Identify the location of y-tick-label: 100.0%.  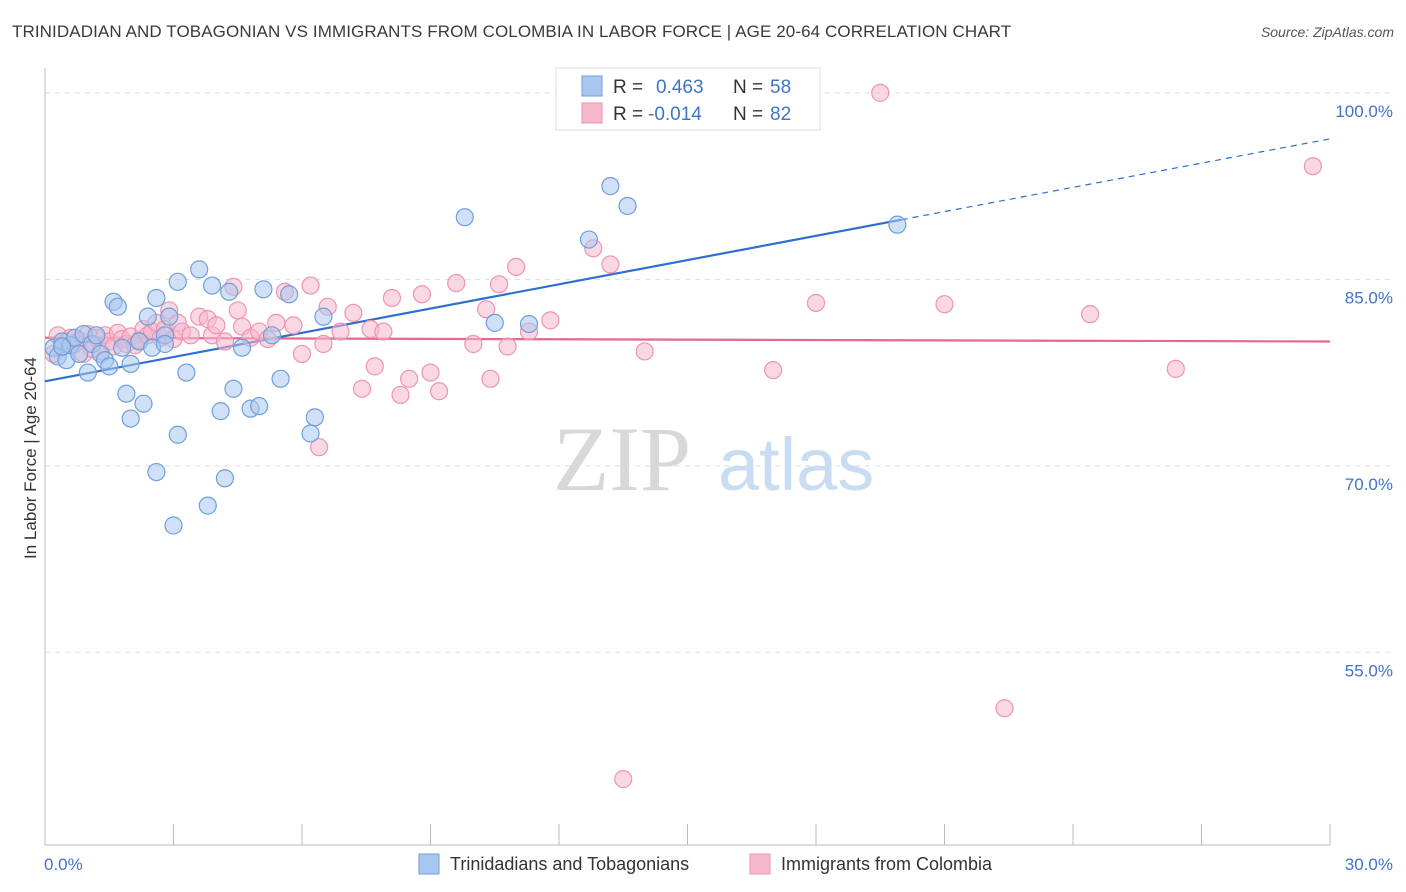
(1364, 111).